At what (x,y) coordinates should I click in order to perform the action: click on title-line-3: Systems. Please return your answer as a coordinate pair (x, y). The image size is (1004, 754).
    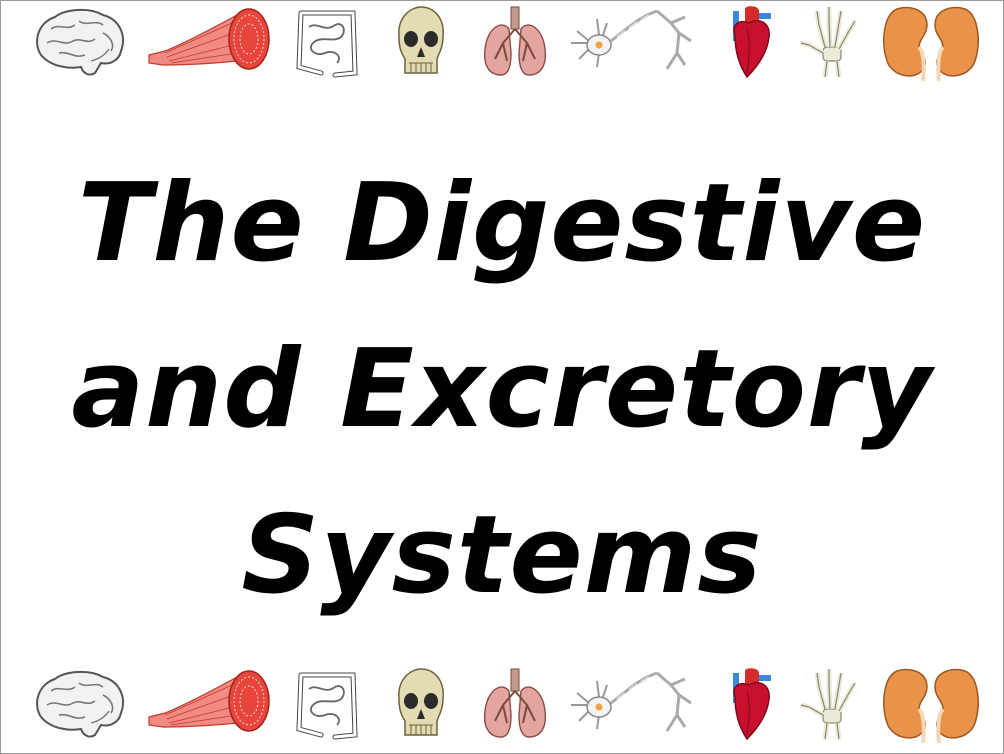
    Looking at the image, I should click on (502, 555).